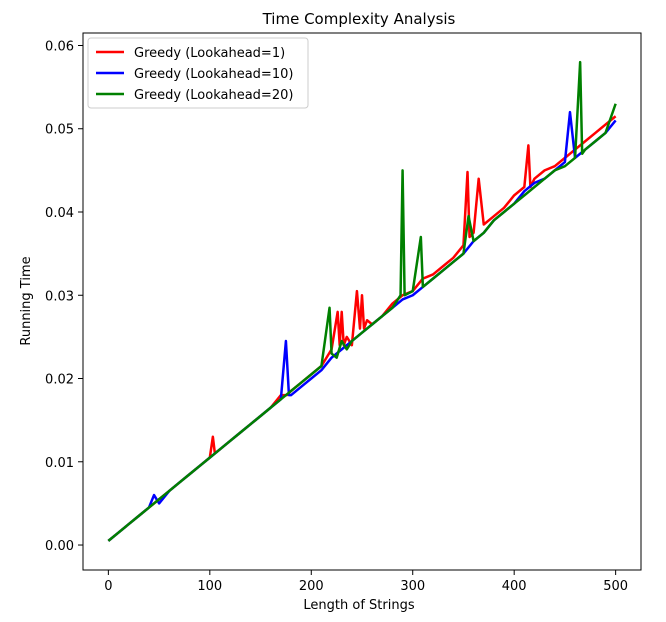 Image resolution: width=666 pixels, height=622 pixels. What do you see at coordinates (213, 74) in the screenshot?
I see `legend-label-2: Greedy (Lookahead=10)` at bounding box center [213, 74].